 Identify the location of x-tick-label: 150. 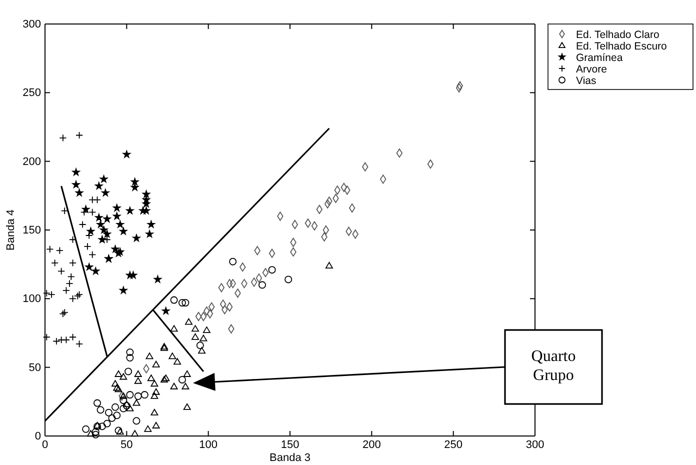
(290, 444).